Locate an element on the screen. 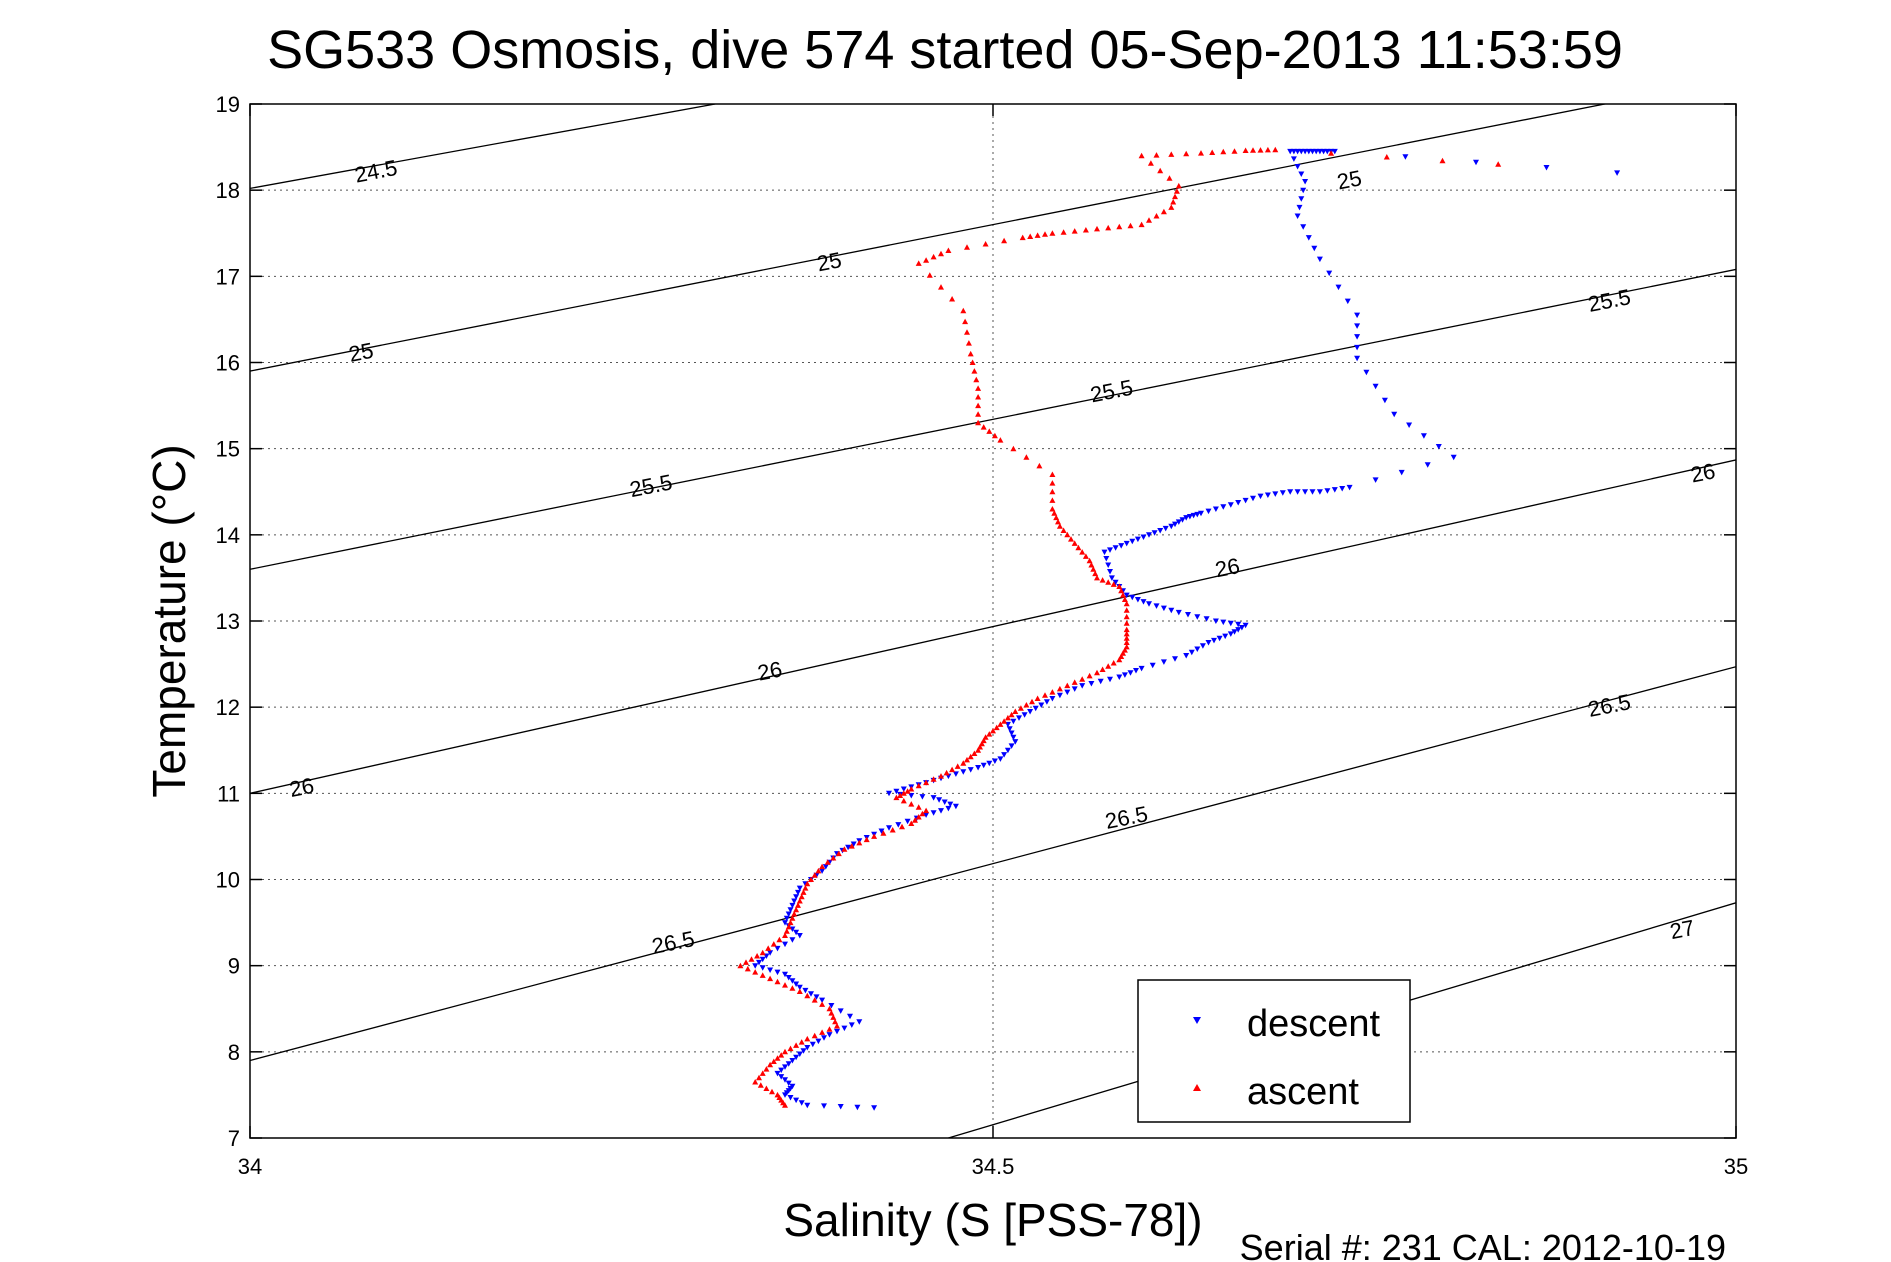  y-tick-label: 19 is located at coordinates (228, 104).